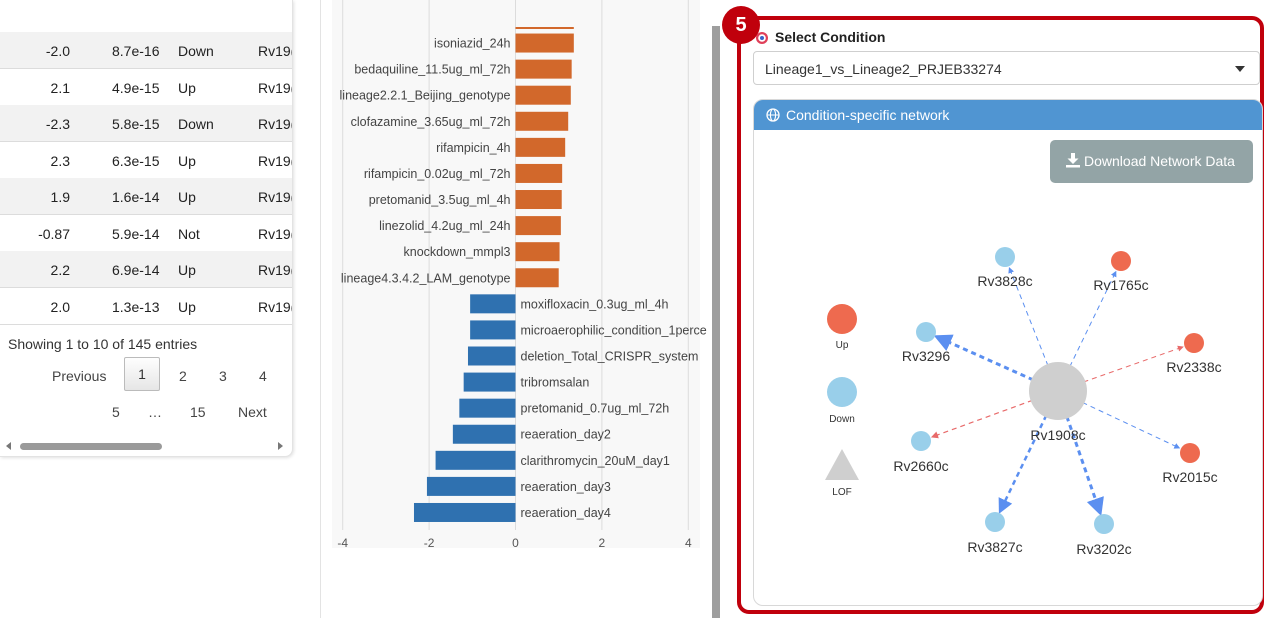  What do you see at coordinates (842, 419) in the screenshot?
I see `legend-down-label: Down` at bounding box center [842, 419].